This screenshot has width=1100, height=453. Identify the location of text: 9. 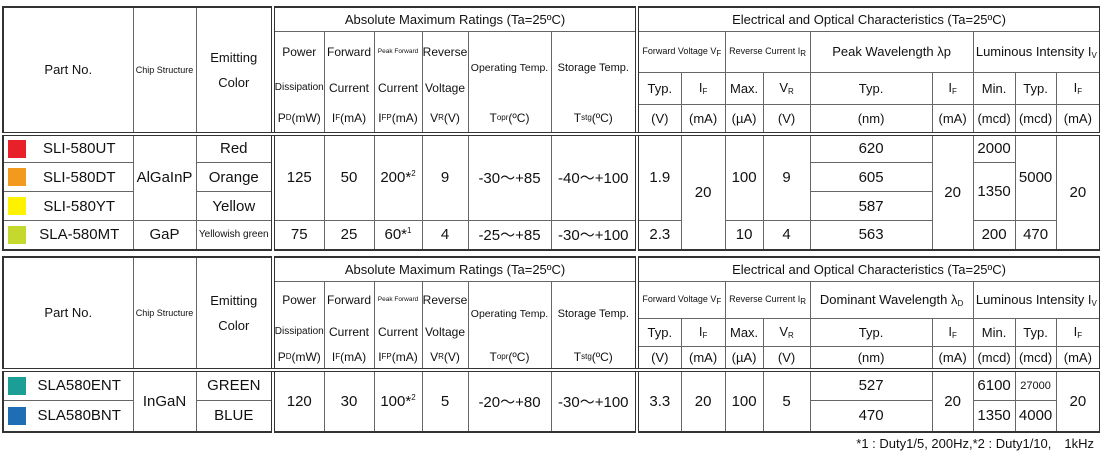
(445, 178).